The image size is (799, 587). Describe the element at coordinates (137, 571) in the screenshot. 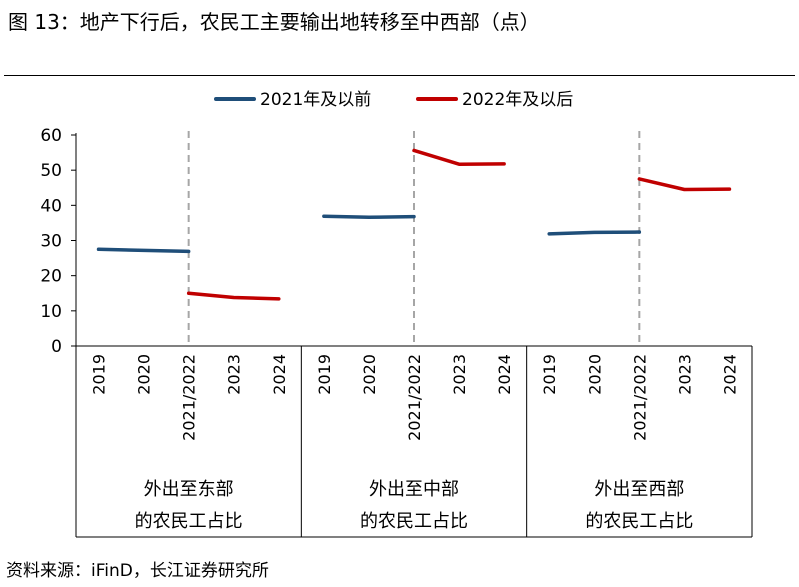

I see `source-note: 资料来源：iFinD，长江证券研究所` at that location.